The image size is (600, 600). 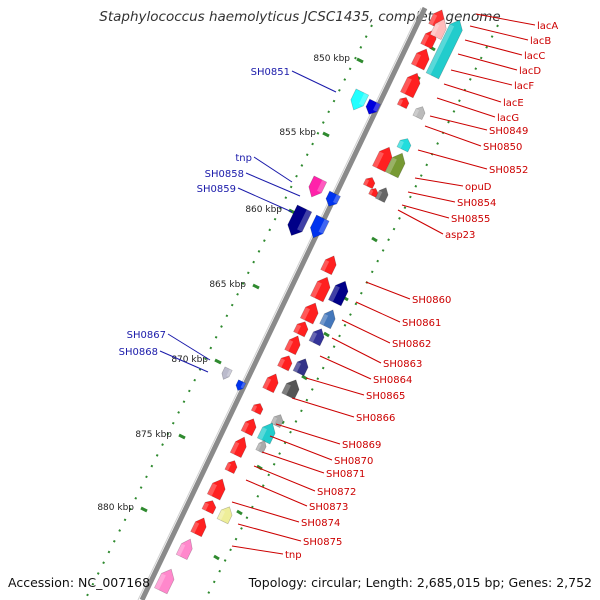 What do you see at coordinates (478, 187) in the screenshot?
I see `gene-label: opuD` at bounding box center [478, 187].